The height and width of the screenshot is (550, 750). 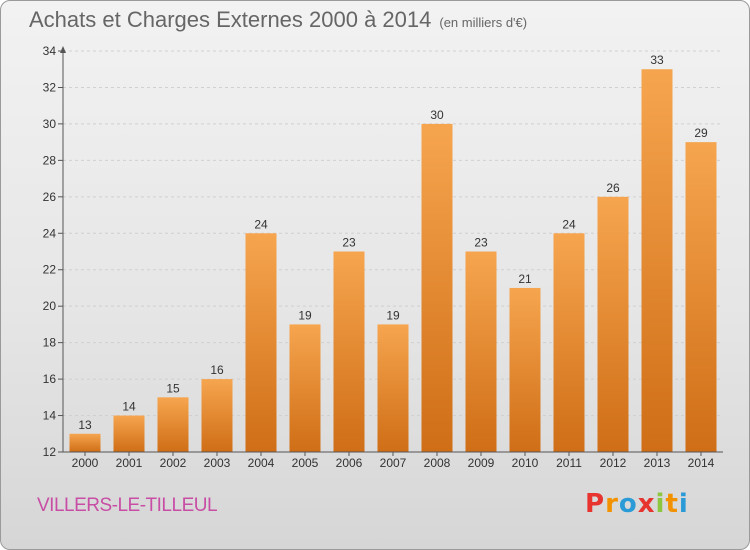 What do you see at coordinates (129, 407) in the screenshot?
I see `bar-value-label: 14` at bounding box center [129, 407].